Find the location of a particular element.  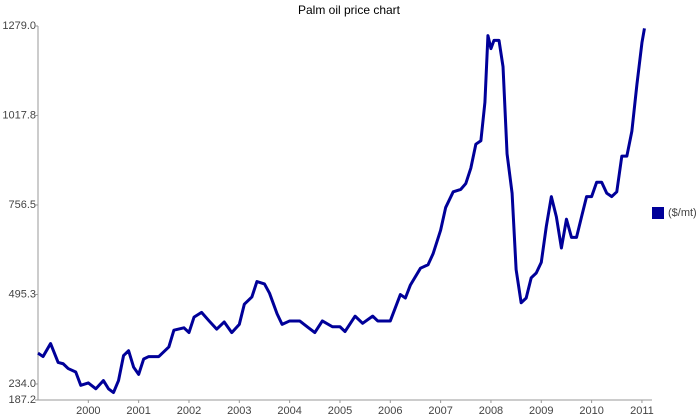

y-tick-label: 495.3 is located at coordinates (22, 294).